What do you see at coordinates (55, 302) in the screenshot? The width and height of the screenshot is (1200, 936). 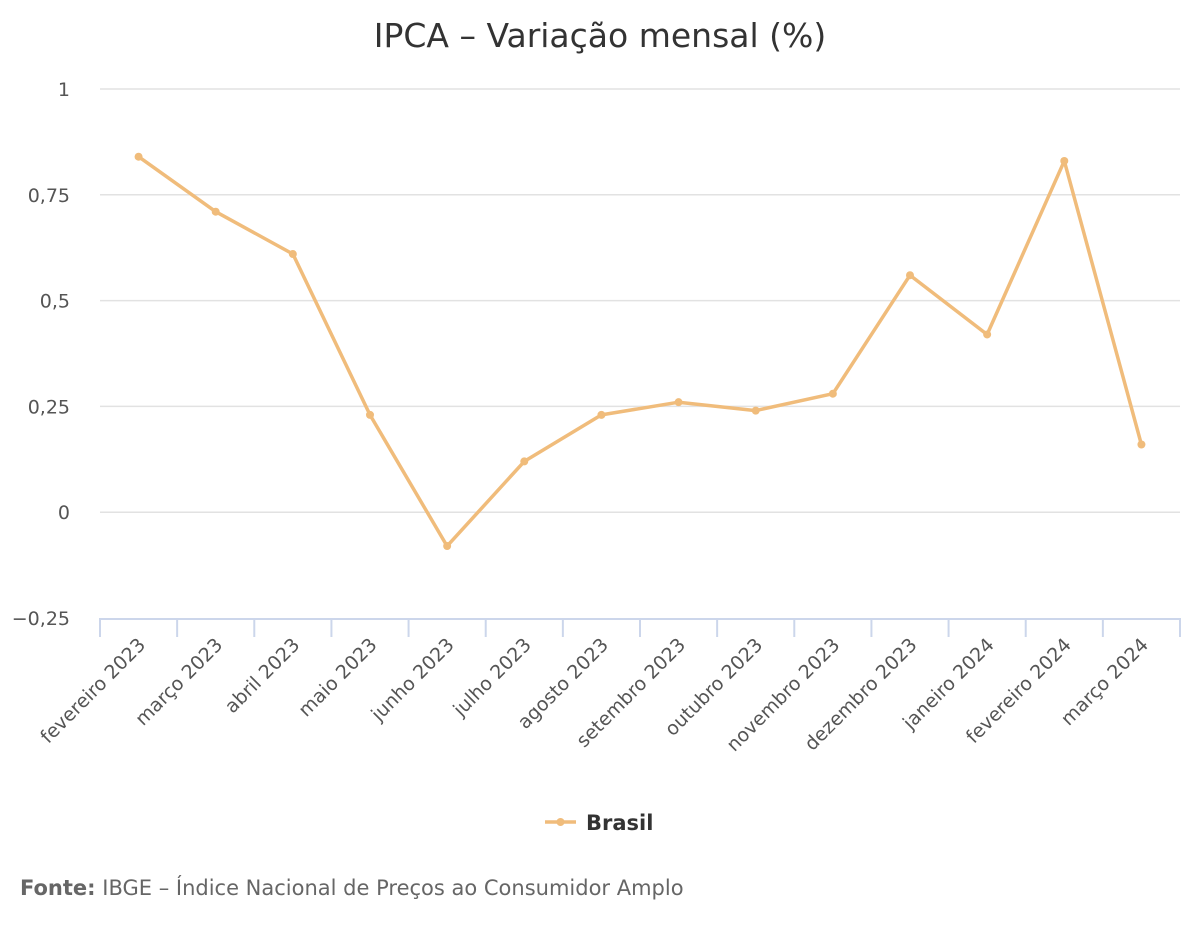 I see `y-tick-label: 0,5` at bounding box center [55, 302].